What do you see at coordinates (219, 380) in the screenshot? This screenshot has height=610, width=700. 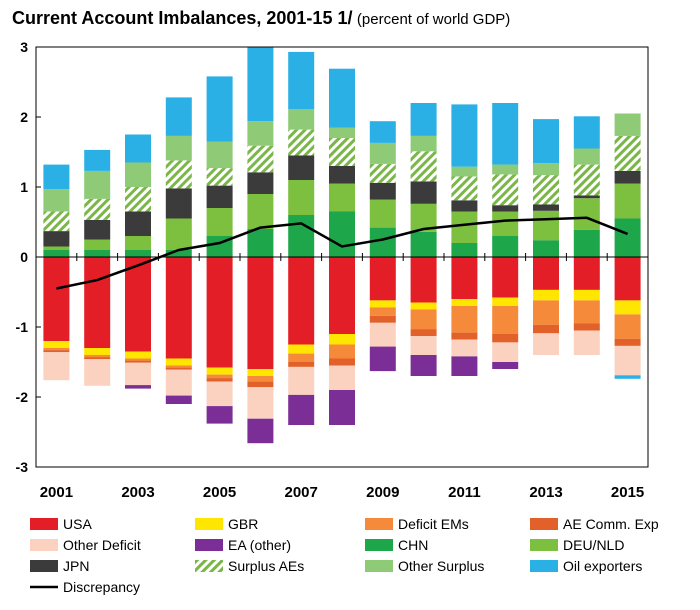 I see `bar-ae-comm-exp-neg-2005` at bounding box center [219, 380].